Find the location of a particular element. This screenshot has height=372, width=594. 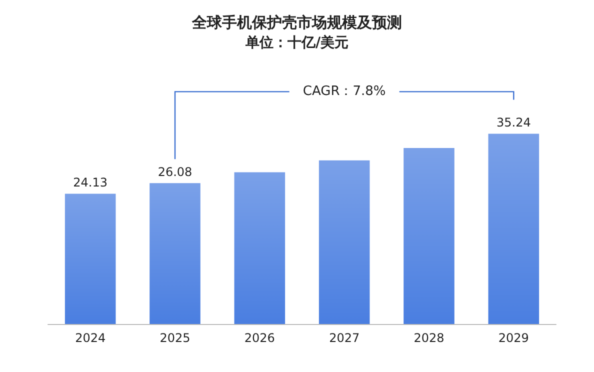

data-label: 24.13 is located at coordinates (90, 183).